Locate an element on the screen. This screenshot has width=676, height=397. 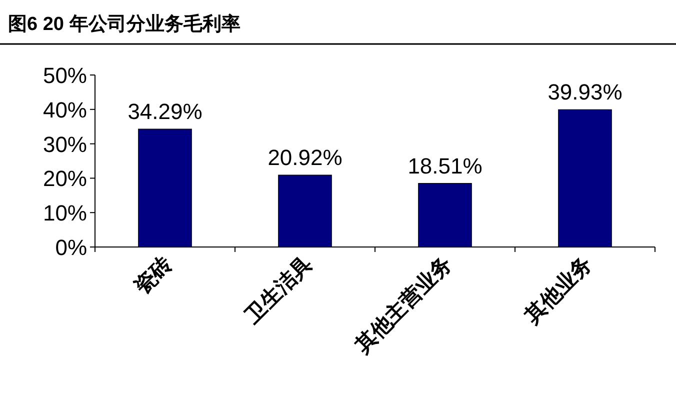
x-tick-label: 卫生洁具 is located at coordinates (278, 290).